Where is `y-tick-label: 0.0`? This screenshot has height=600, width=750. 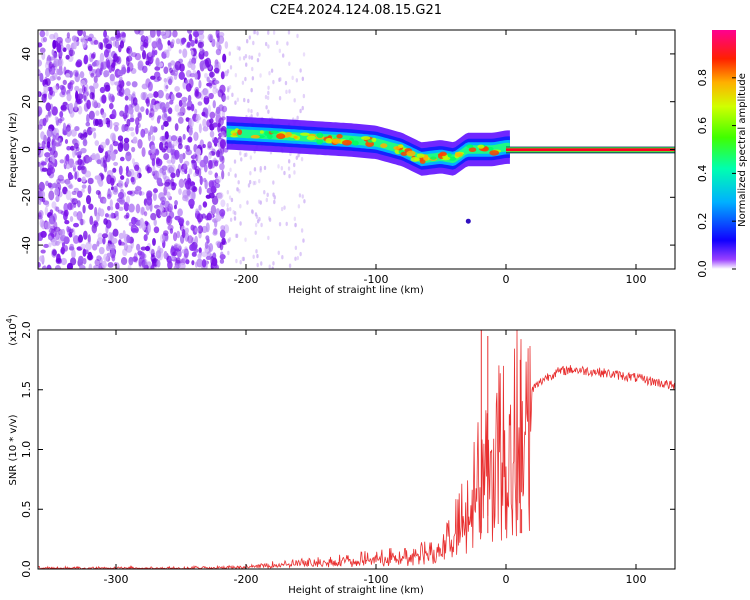
y-tick-label: 0.0 is located at coordinates (26, 569).